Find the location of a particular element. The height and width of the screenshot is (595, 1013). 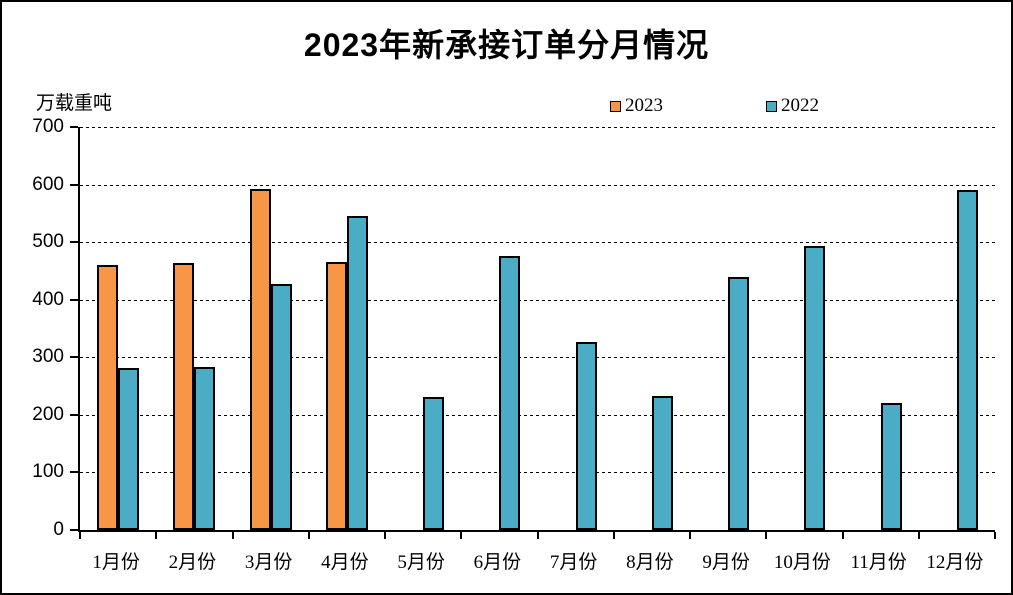

x-category-label-2月份: 2月份 is located at coordinates (192, 562).